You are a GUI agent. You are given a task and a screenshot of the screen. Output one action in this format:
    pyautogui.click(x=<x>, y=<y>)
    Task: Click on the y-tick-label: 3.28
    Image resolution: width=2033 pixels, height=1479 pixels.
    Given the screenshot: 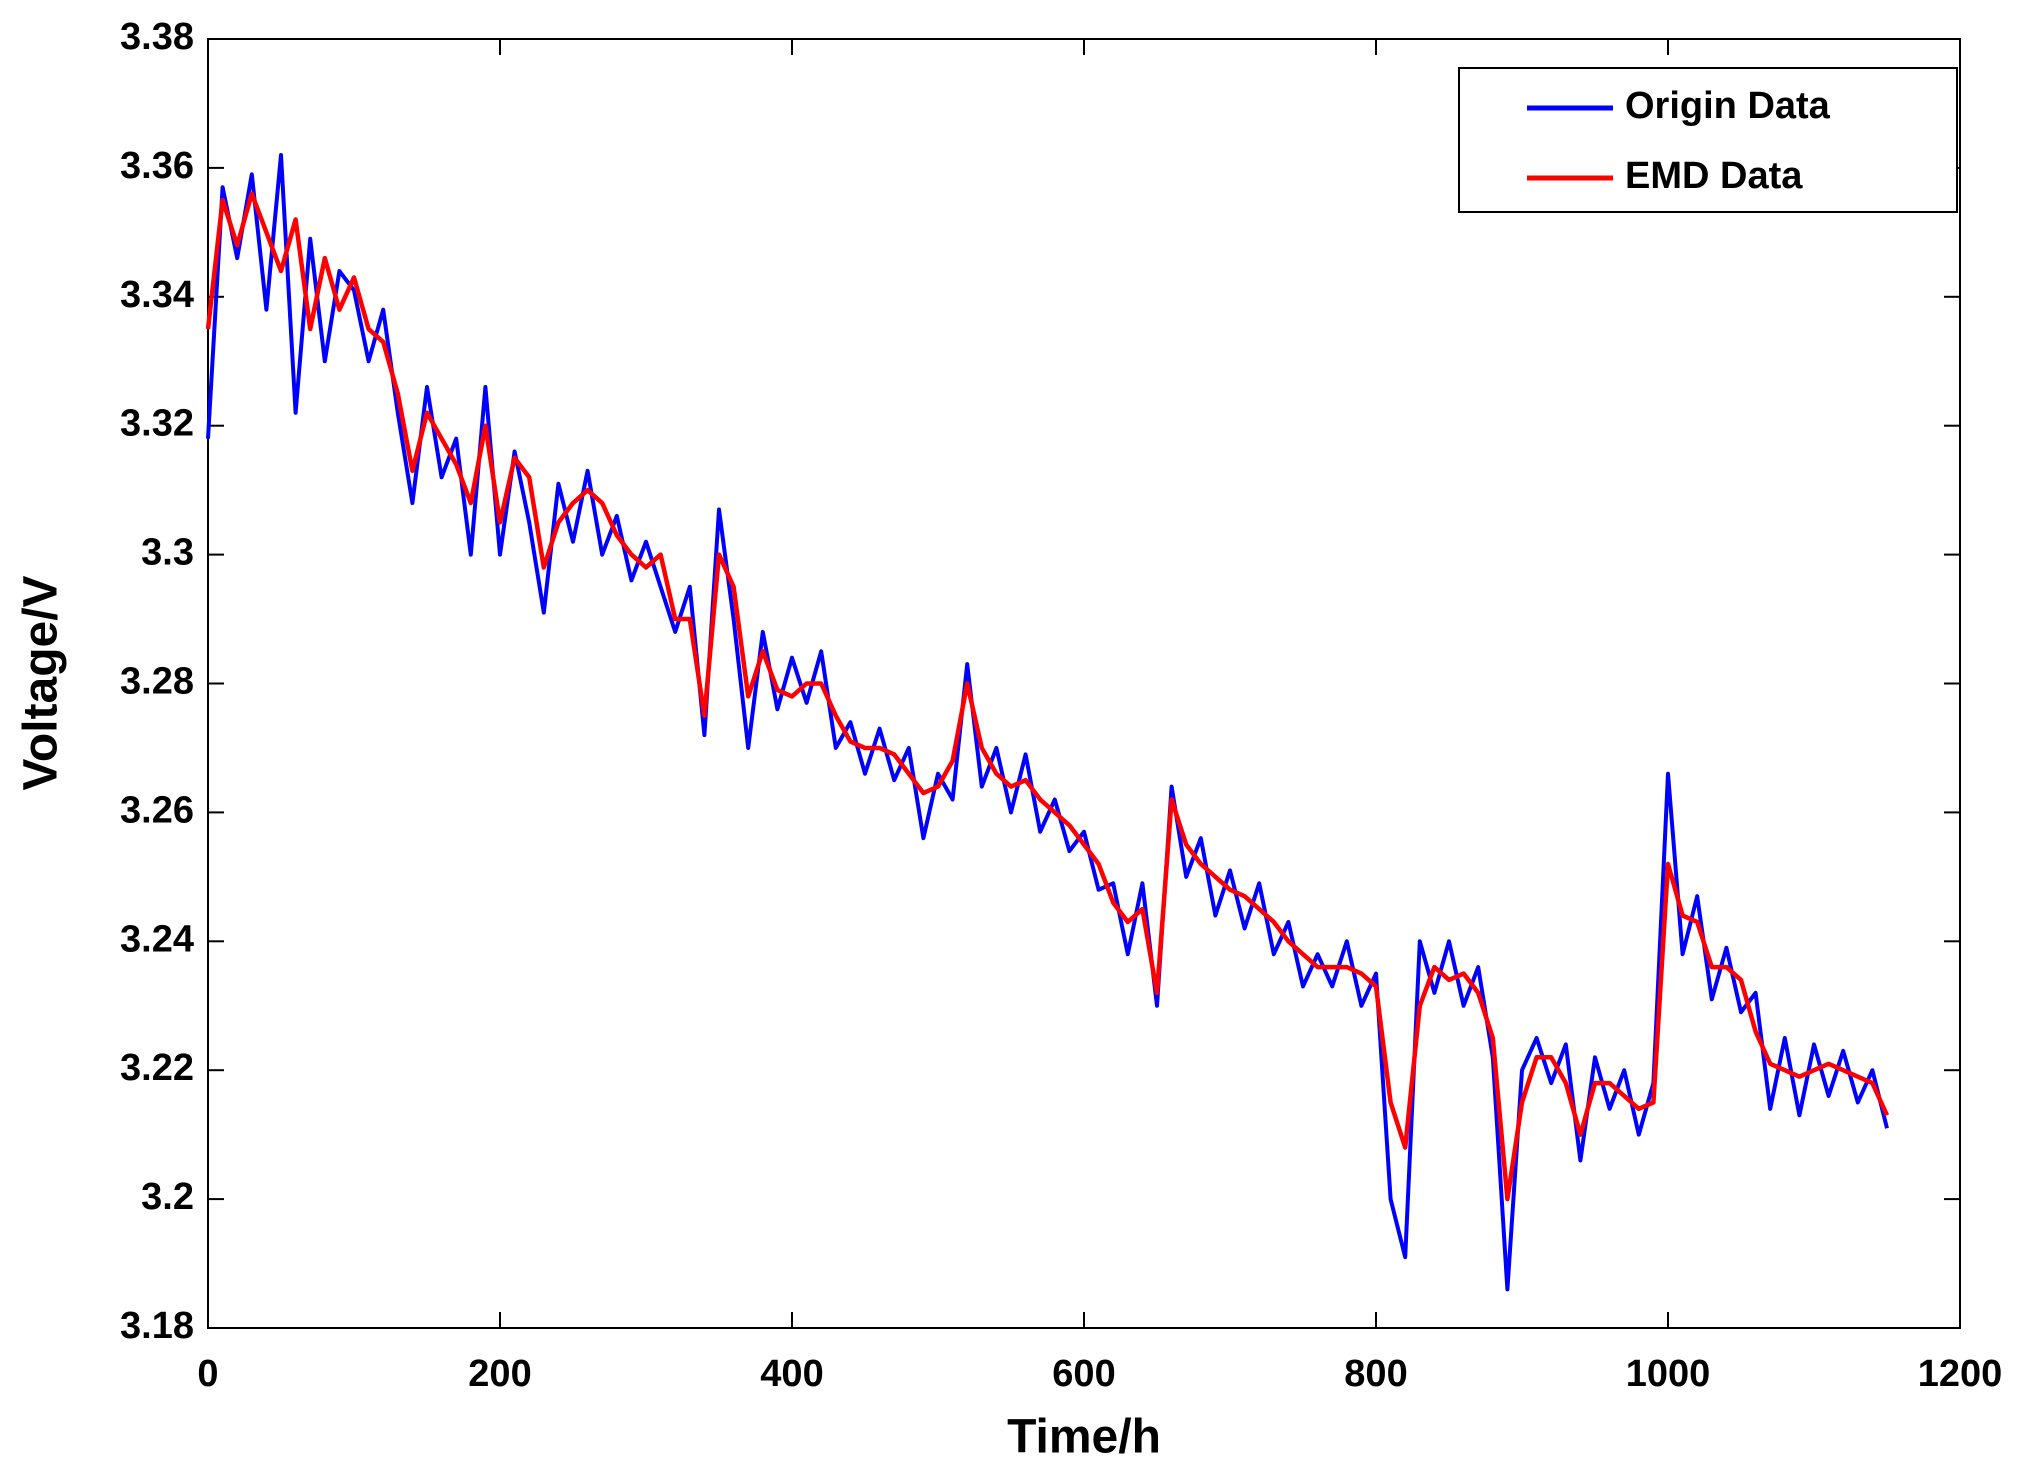 What is the action you would take?
    pyautogui.click(x=157, y=682)
    